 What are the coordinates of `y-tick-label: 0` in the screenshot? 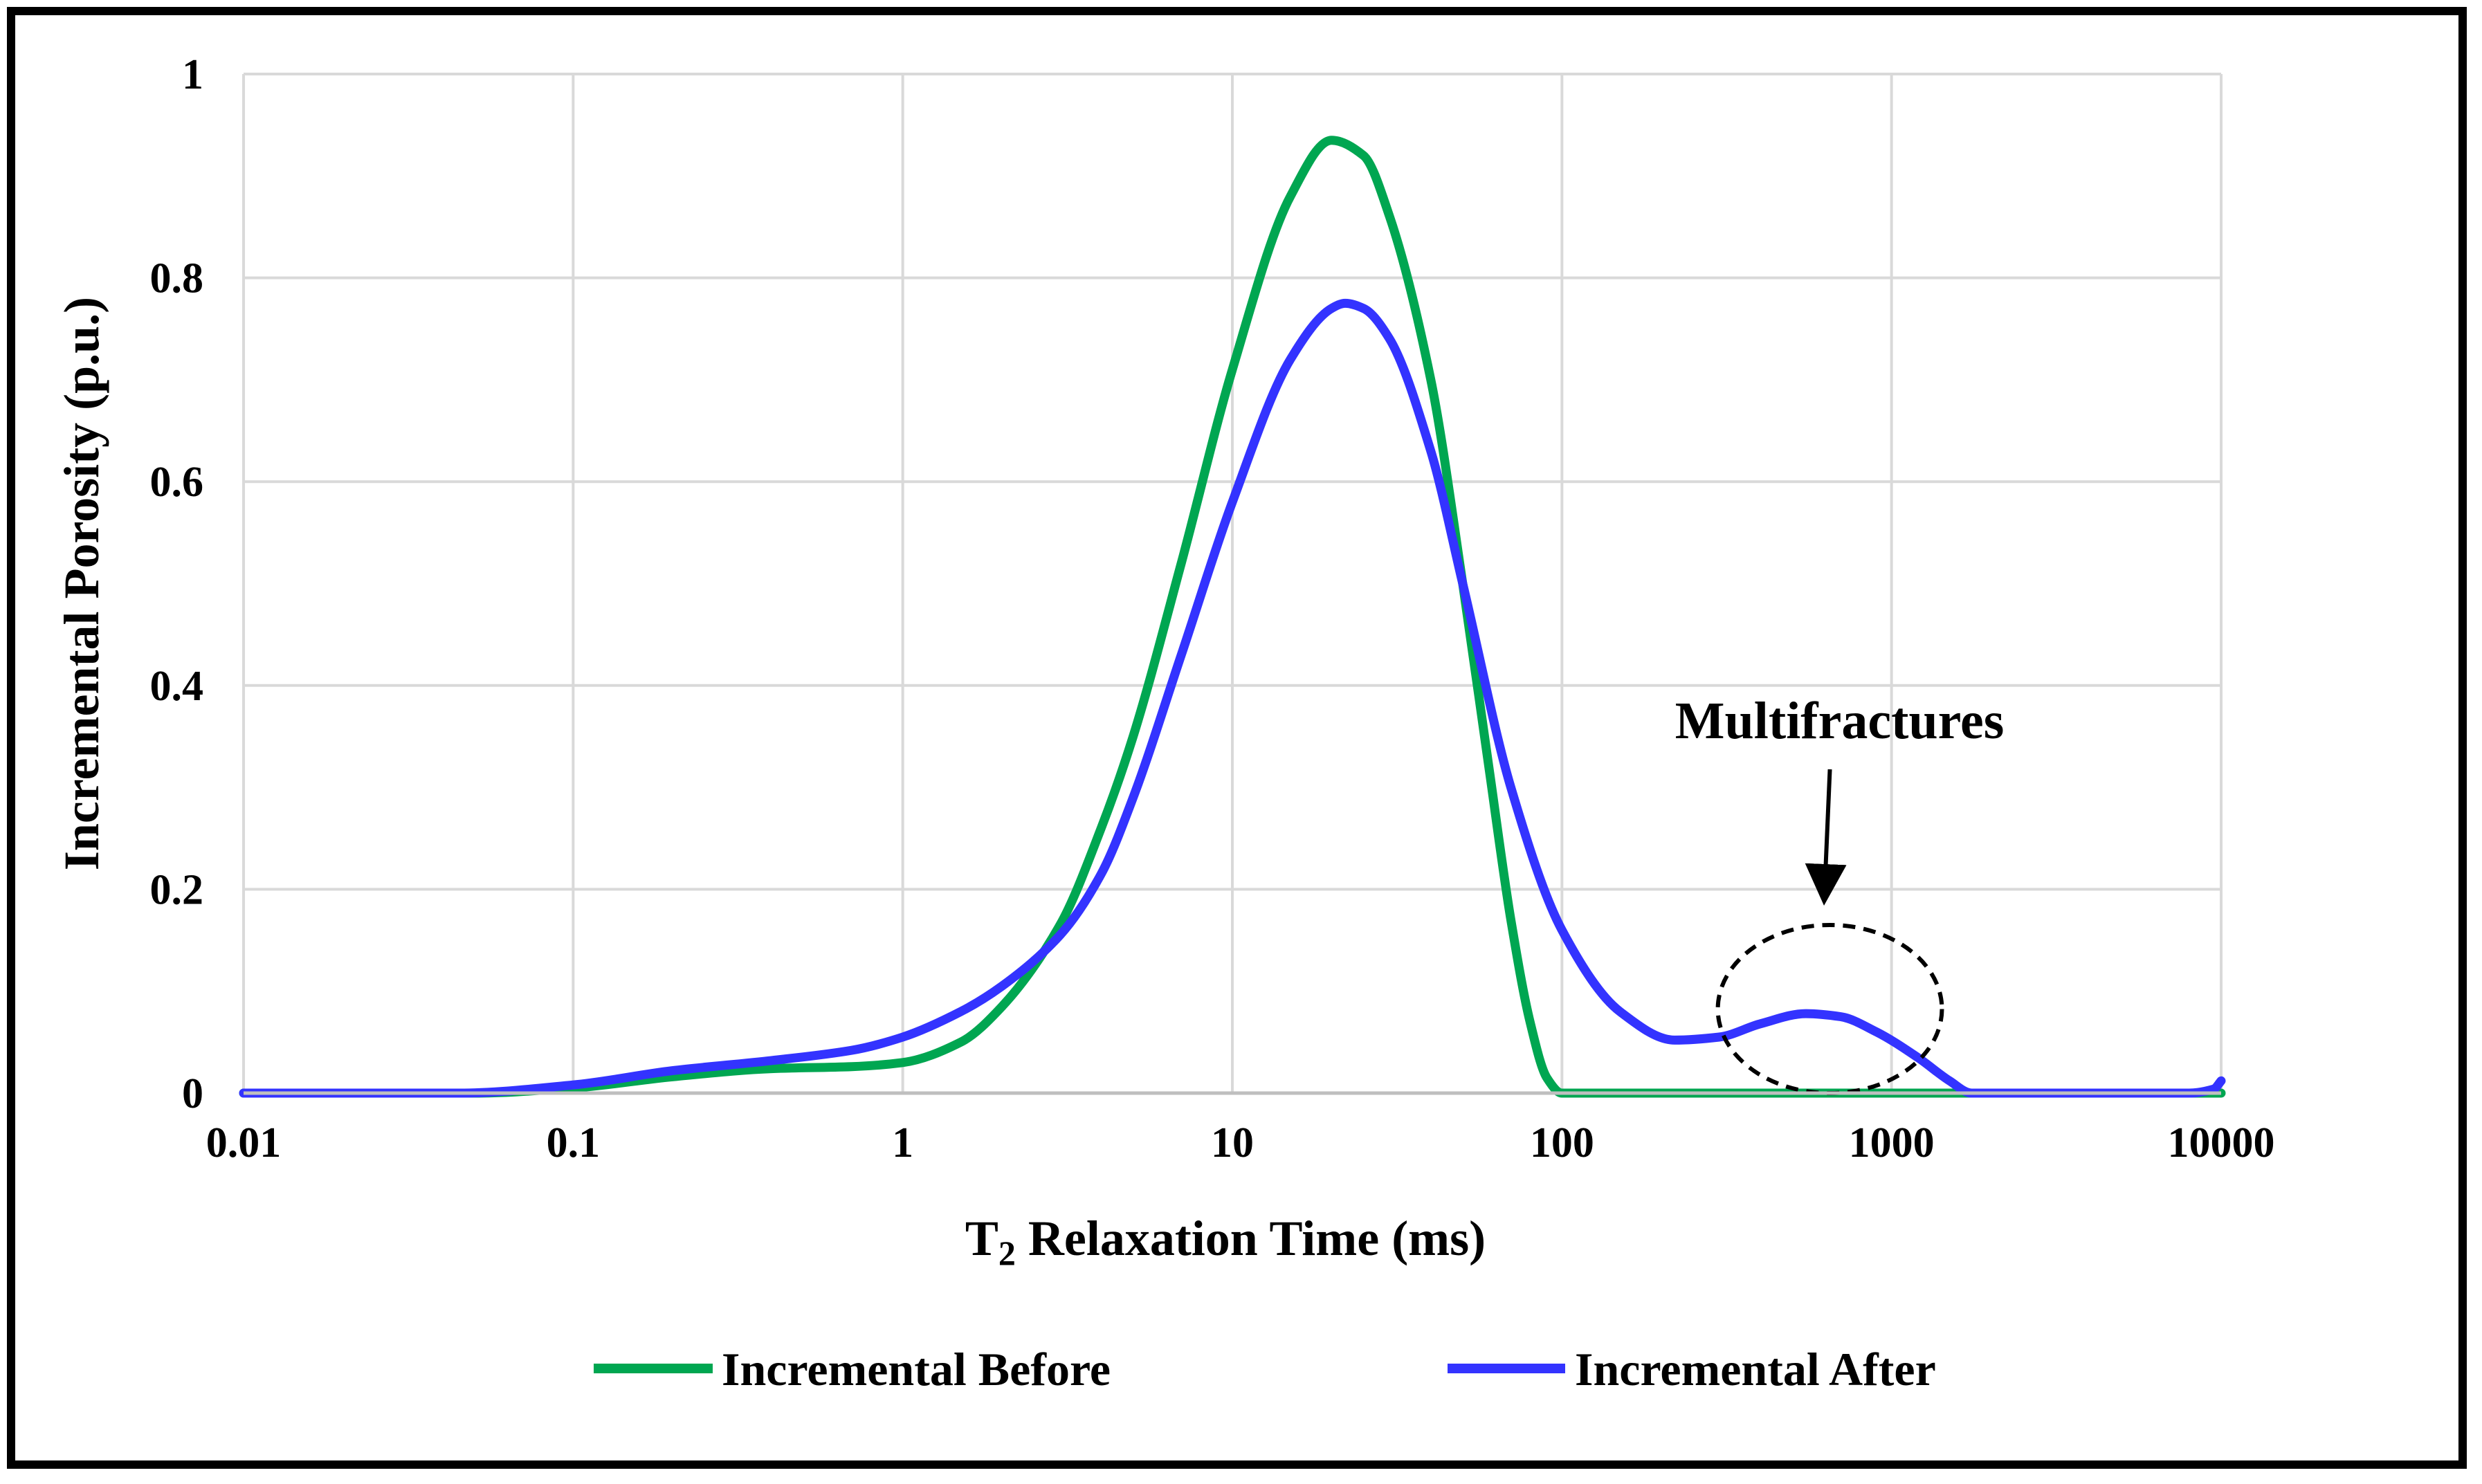 It's located at (193, 1093).